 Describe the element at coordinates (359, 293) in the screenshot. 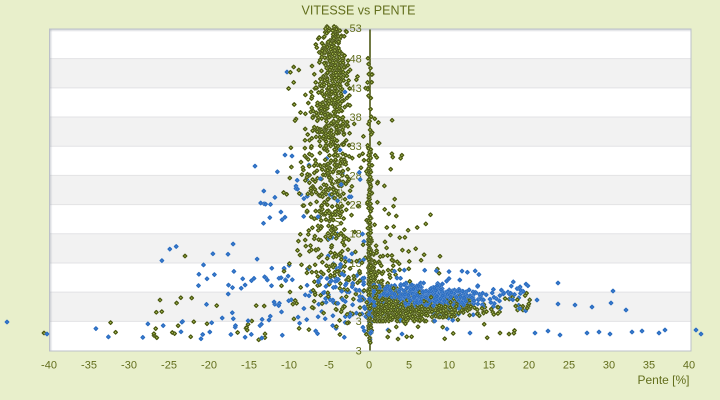

I see `svg-text: 8` at that location.